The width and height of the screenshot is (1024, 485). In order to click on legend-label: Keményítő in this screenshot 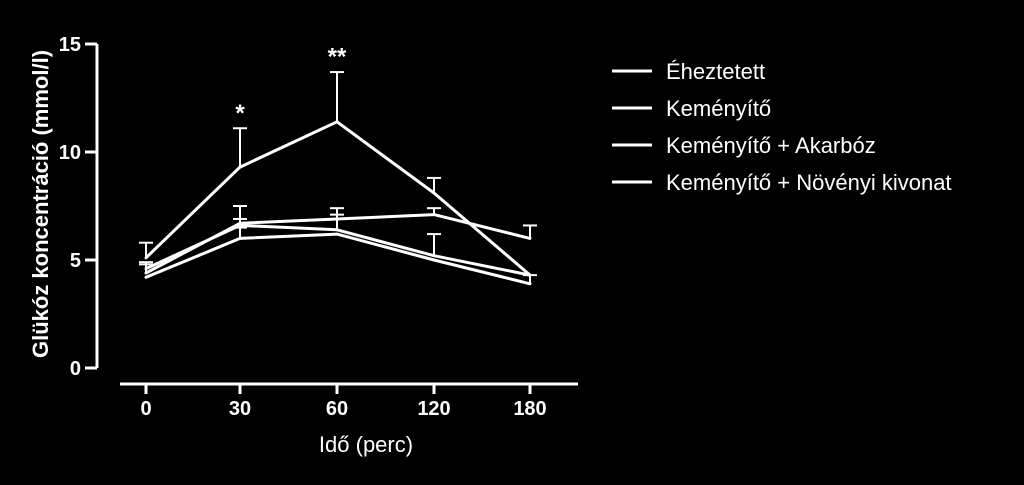, I will do `click(718, 108)`.